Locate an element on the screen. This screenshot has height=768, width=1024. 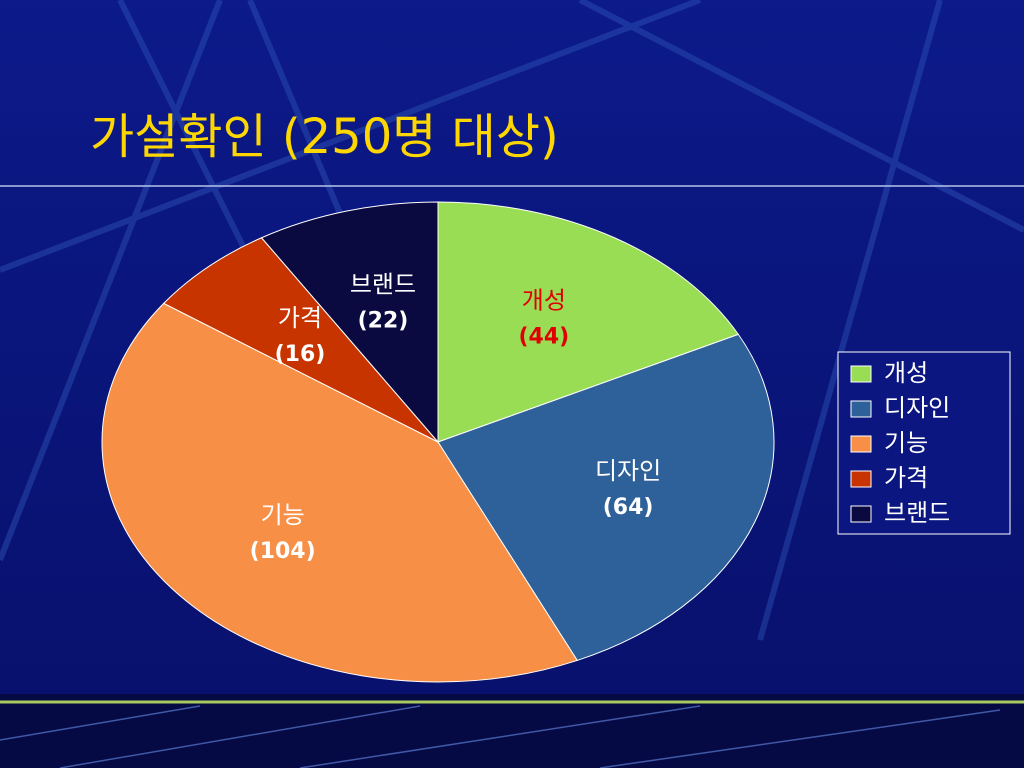
legend-label: 디자인 is located at coordinates (917, 408).